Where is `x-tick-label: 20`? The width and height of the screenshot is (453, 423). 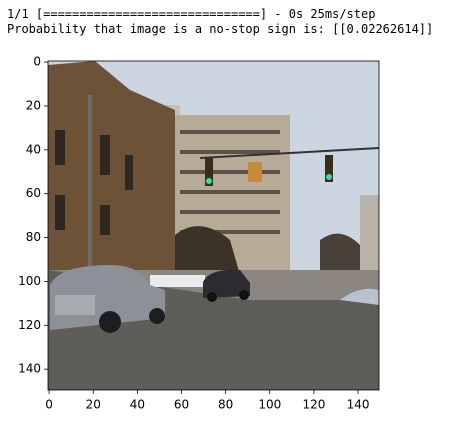 x-tick-label: 20 is located at coordinates (93, 405).